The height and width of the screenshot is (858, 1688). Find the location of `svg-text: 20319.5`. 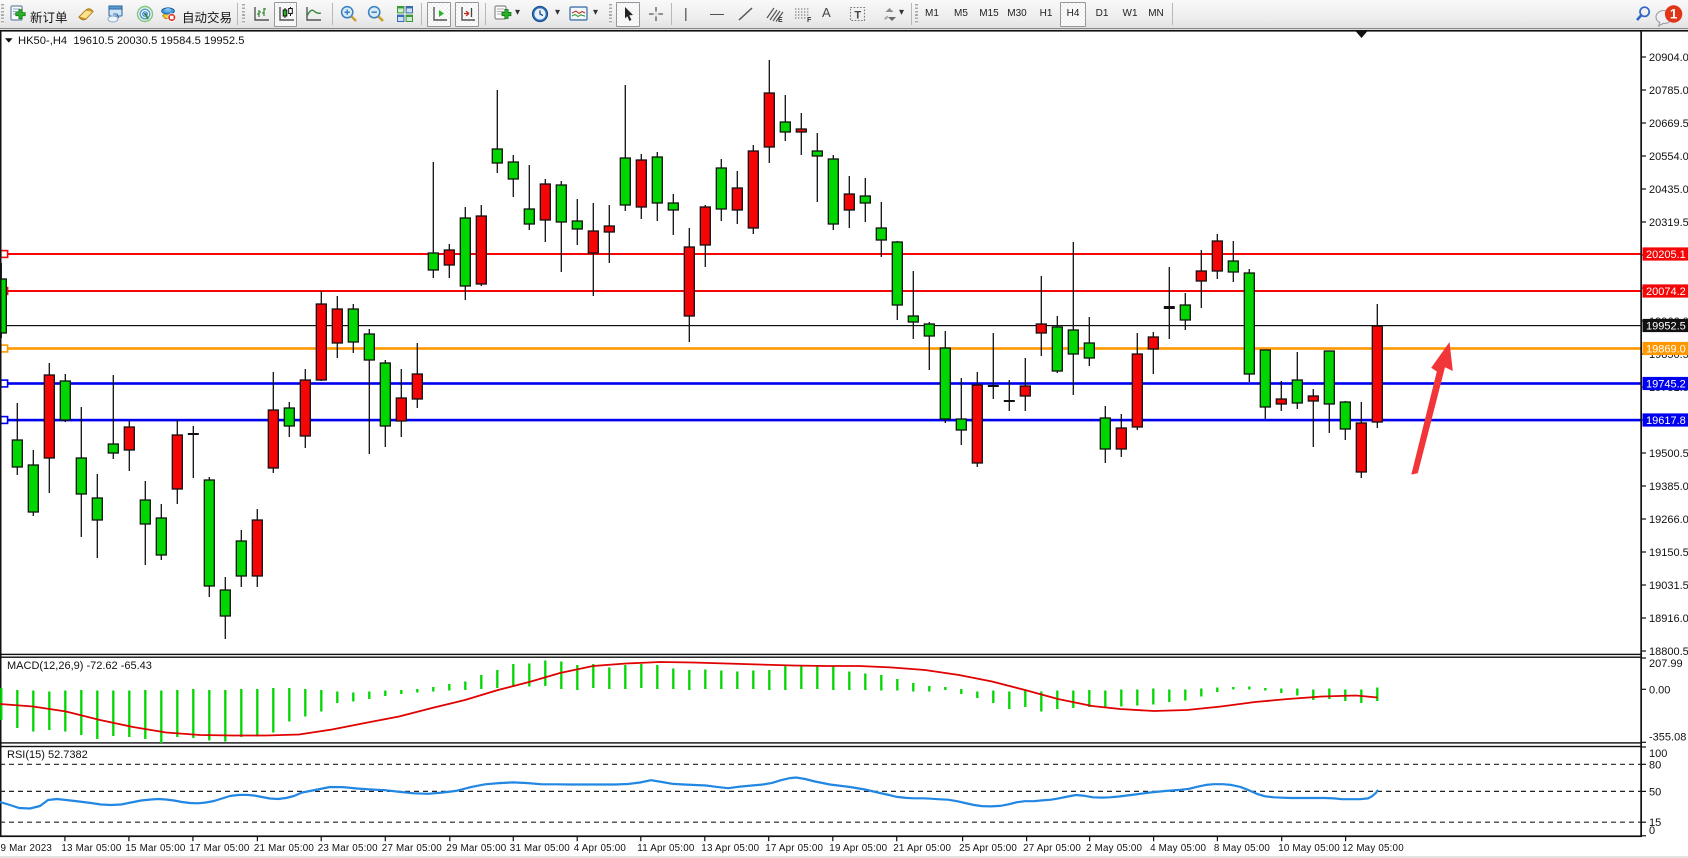

svg-text: 20319.5 is located at coordinates (1668, 223).